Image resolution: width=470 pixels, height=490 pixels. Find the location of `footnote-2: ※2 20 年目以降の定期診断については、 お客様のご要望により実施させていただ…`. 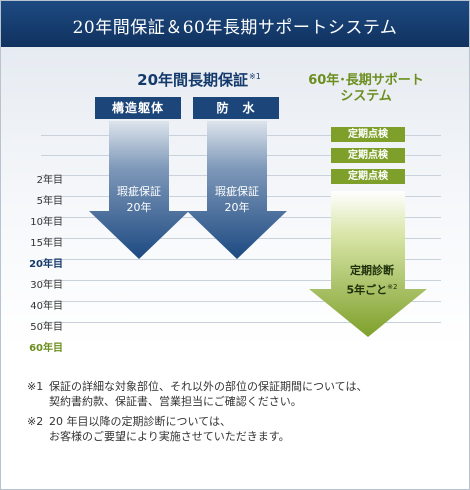

footnote-2: ※2 20 年目以降の定期診断については、 お客様のご要望により実施させていただ… is located at coordinates (242, 429).